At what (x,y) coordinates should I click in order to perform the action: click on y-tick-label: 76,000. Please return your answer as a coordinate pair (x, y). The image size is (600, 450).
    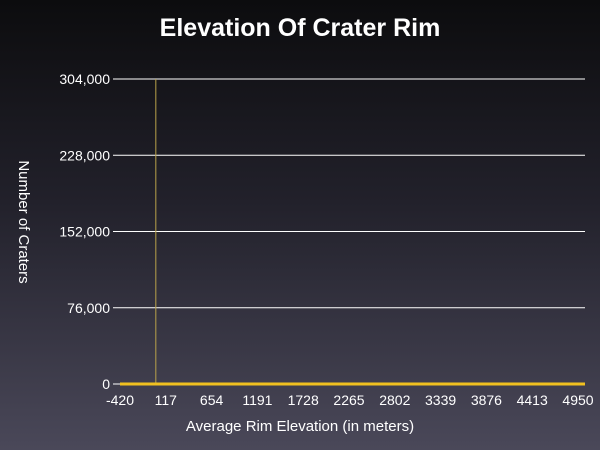
    Looking at the image, I should click on (88, 308).